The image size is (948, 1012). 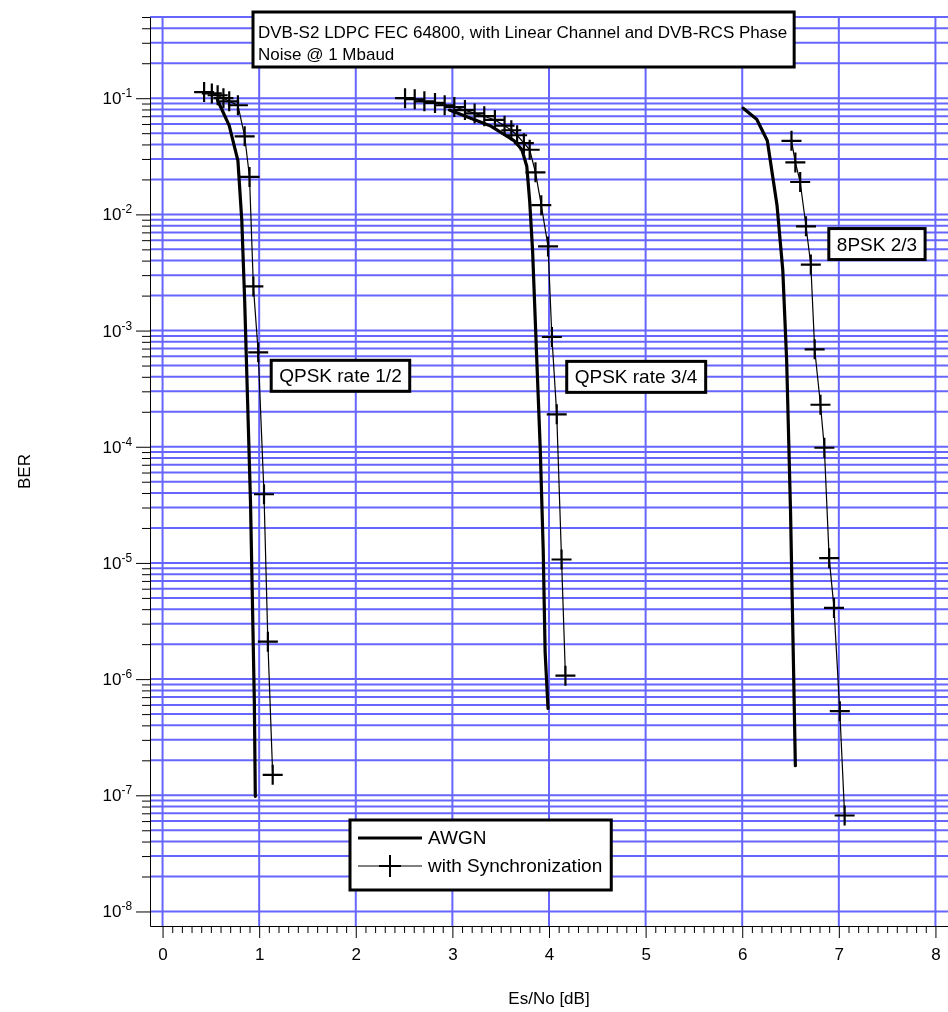 I want to click on legend-label: with Synchronization, so click(x=515, y=865).